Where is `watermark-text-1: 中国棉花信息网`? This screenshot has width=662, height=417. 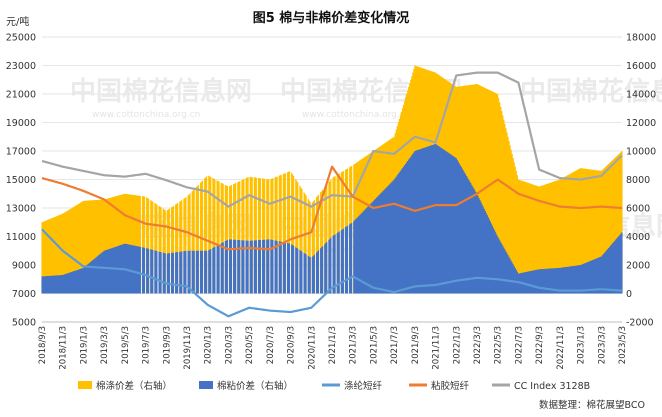 watermark-text-1: 中国棉花信息网 is located at coordinates (161, 91).